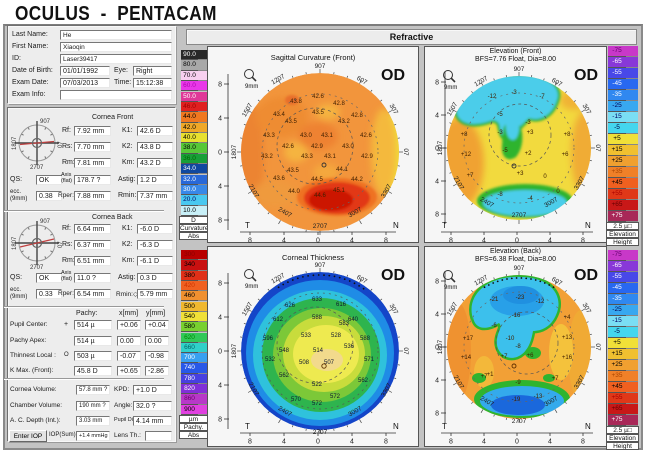 This screenshot has width=645, height=452. What do you see at coordinates (268, 339) in the screenshot?
I see `svg-text: 596` at bounding box center [268, 339].